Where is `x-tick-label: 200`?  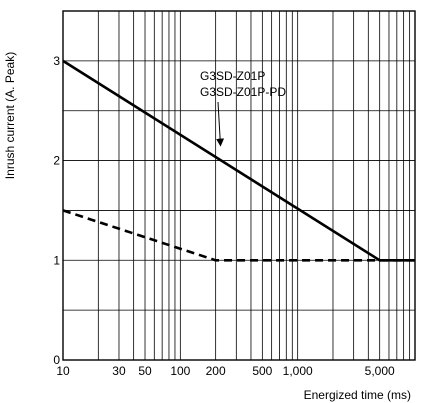 x-tick-label: 200 is located at coordinates (216, 371).